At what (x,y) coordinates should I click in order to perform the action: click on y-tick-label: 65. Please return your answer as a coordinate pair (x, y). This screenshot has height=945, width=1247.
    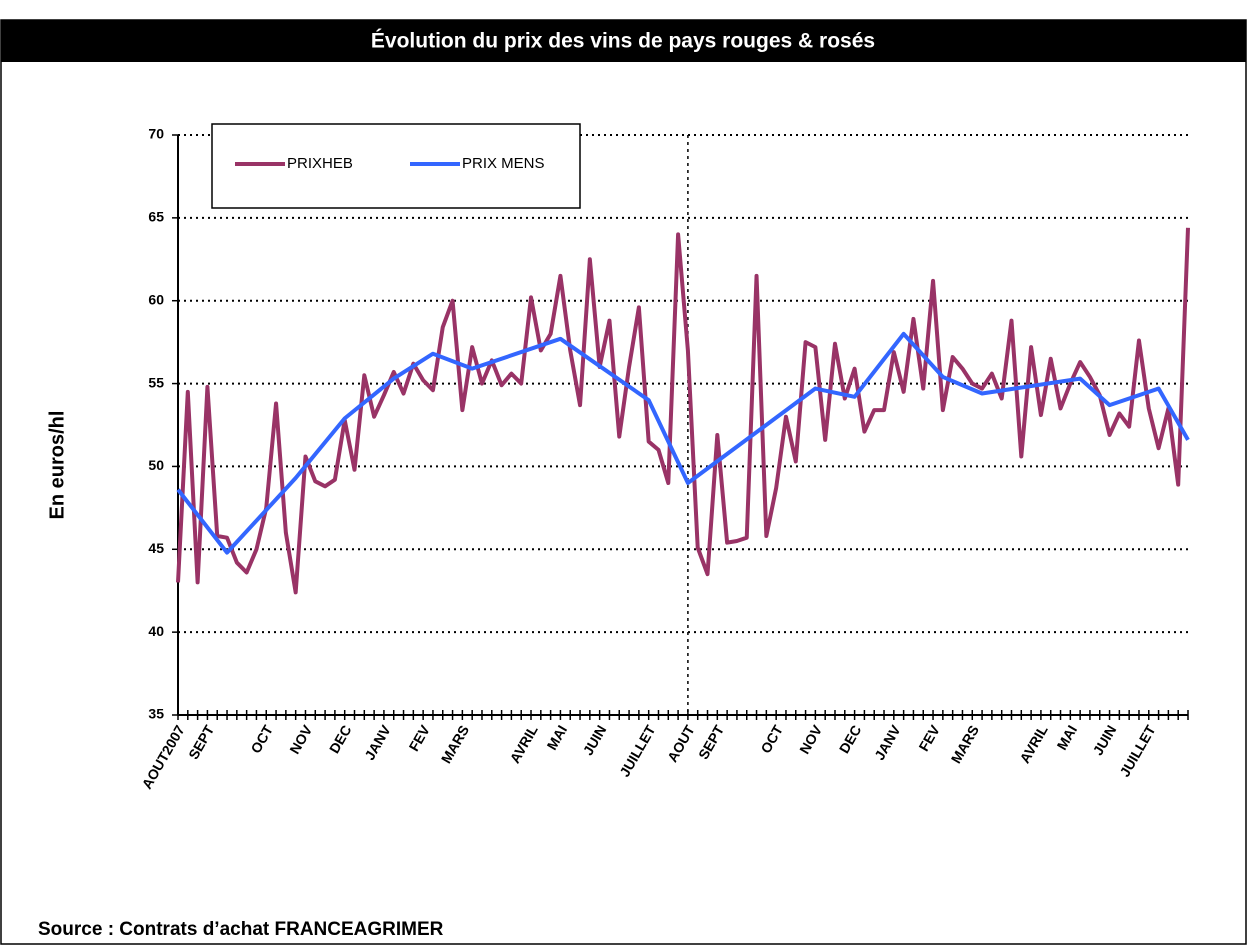
    Looking at the image, I should click on (156, 217).